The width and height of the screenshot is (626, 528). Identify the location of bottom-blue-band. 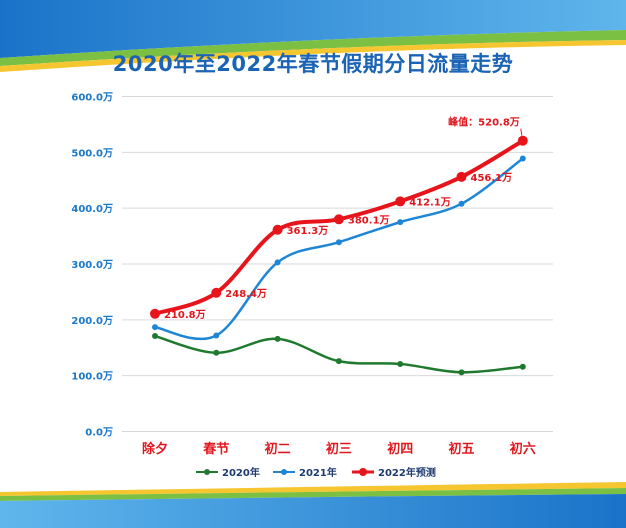
(313, 511).